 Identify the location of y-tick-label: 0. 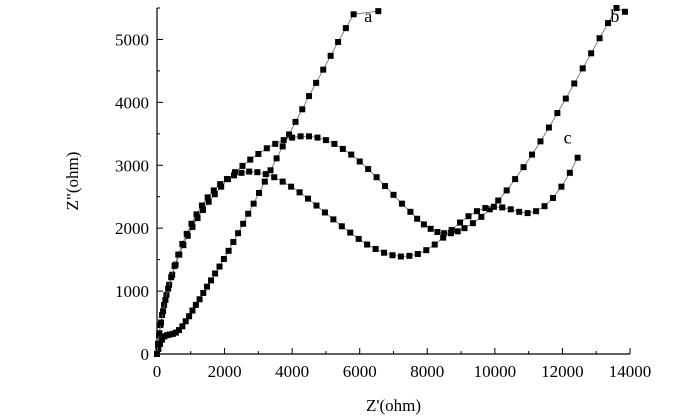
(145, 354).